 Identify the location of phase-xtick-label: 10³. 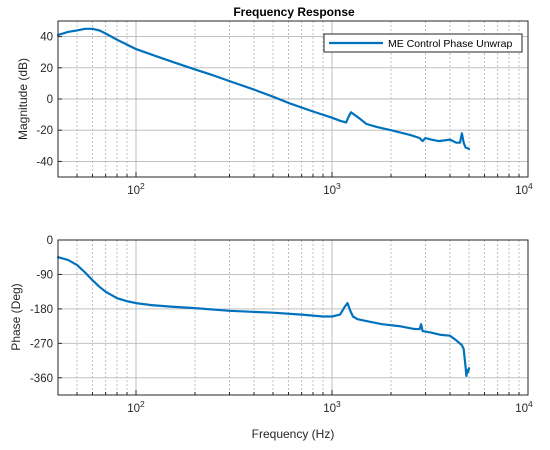
(332, 407).